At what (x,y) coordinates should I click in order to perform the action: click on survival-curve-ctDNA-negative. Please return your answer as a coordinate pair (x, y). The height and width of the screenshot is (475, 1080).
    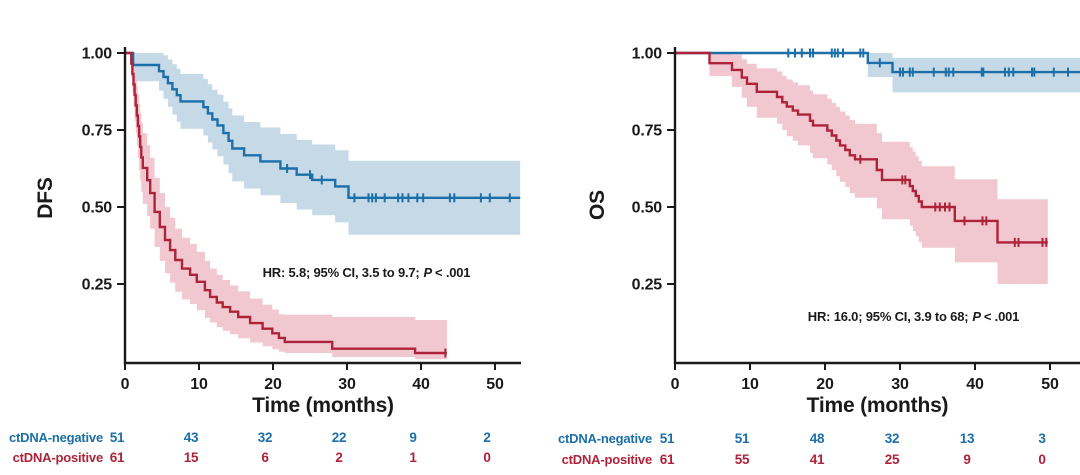
    Looking at the image, I should click on (323, 125).